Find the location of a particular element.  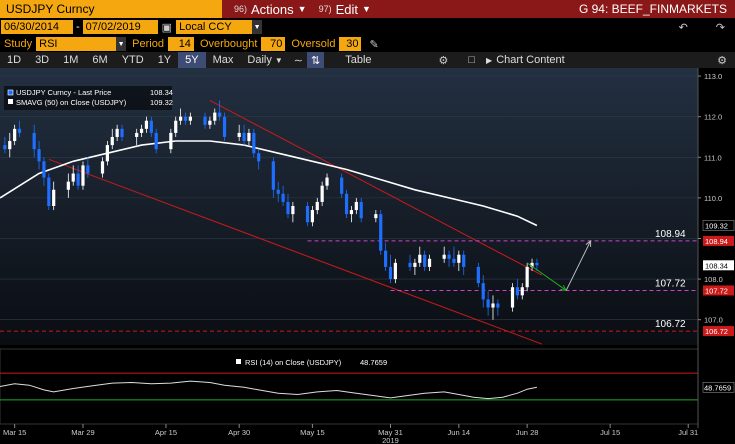

candle-chart-icon: ⇅ is located at coordinates (316, 60).